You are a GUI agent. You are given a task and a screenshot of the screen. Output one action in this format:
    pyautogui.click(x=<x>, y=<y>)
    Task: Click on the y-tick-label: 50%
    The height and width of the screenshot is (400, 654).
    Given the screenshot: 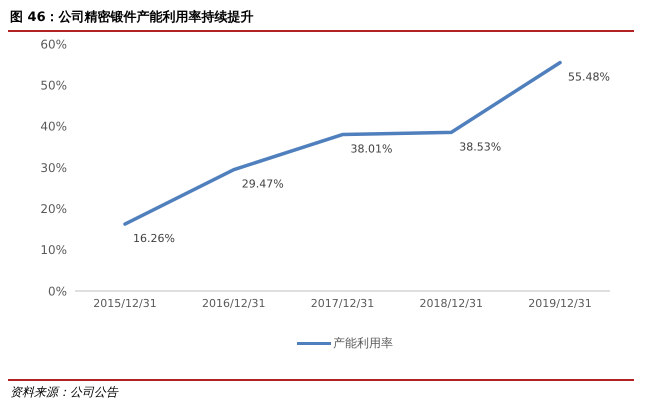 What is the action you would take?
    pyautogui.click(x=53, y=85)
    